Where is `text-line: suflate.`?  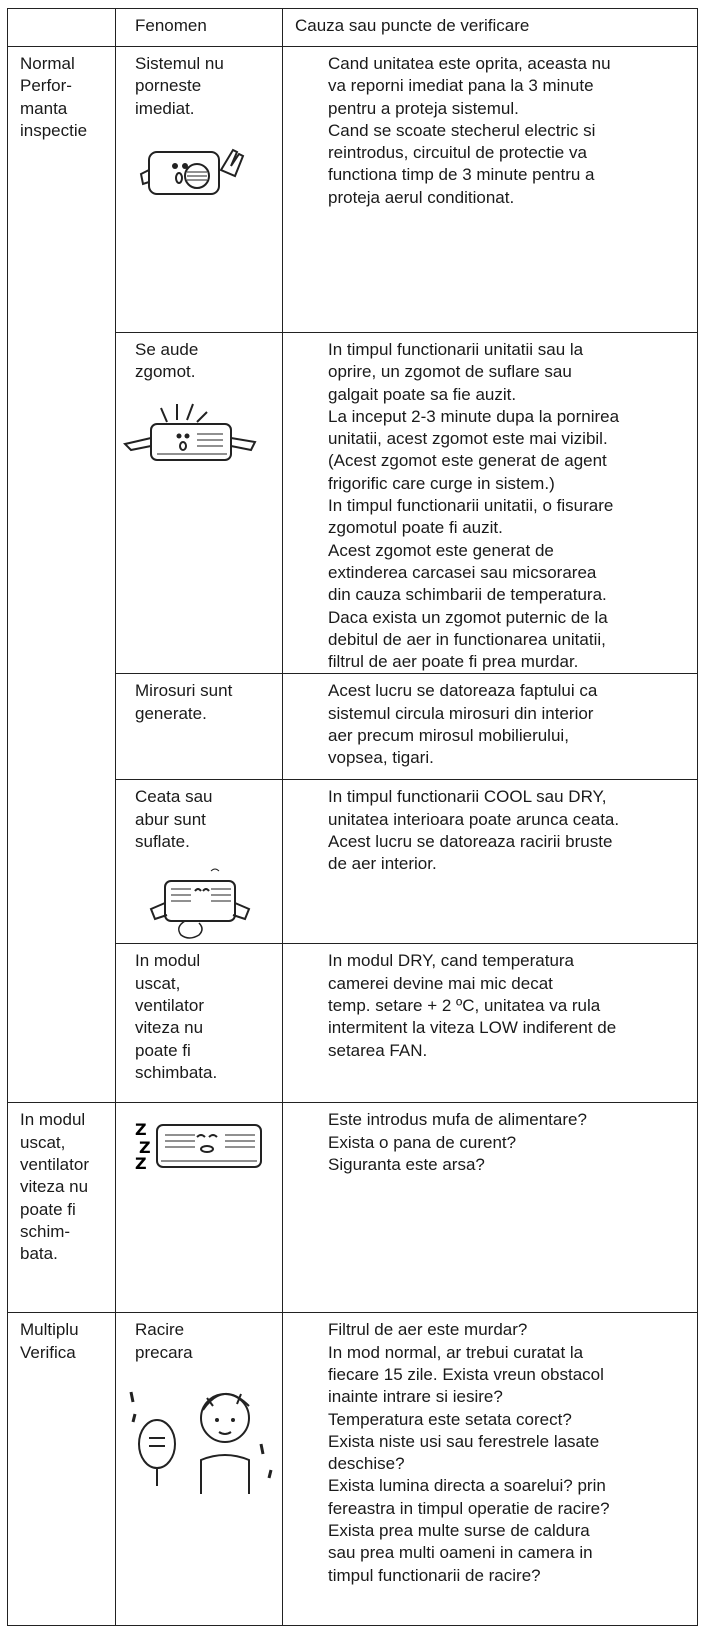
text-line: suflate. is located at coordinates (162, 842).